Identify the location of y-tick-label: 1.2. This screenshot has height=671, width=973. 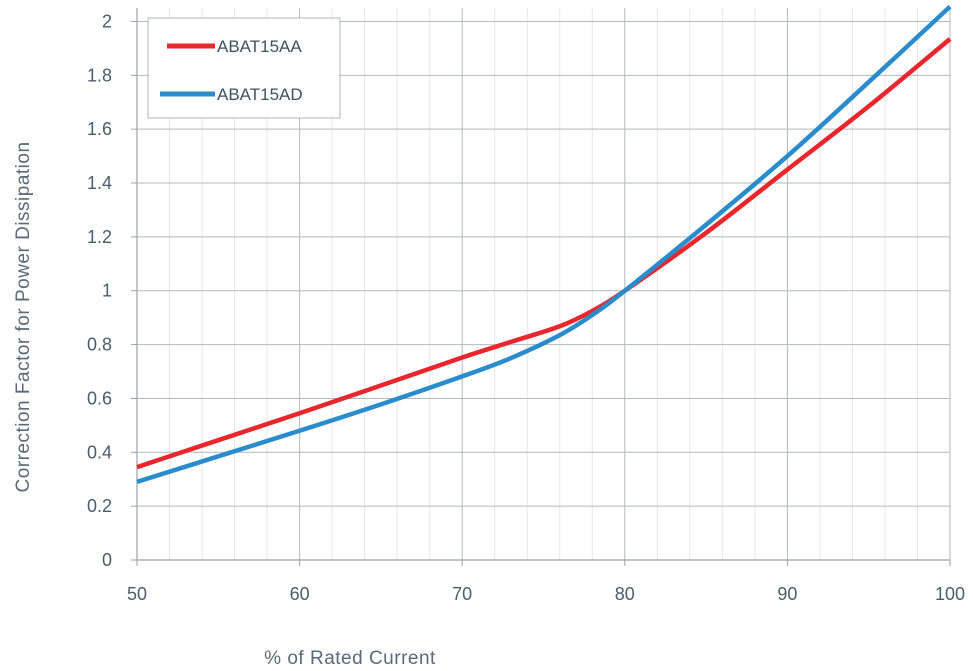
(99, 237).